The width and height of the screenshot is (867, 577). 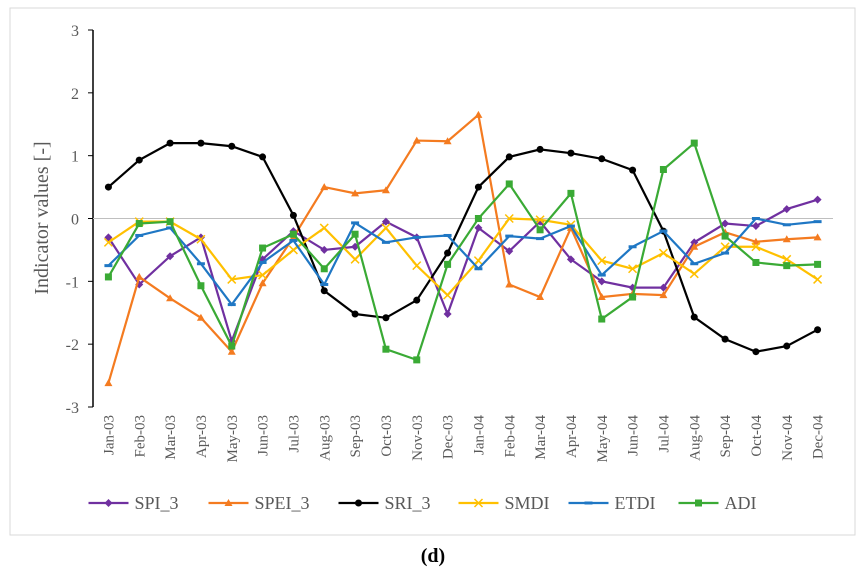 I want to click on legend-label: ADI, so click(x=741, y=503).